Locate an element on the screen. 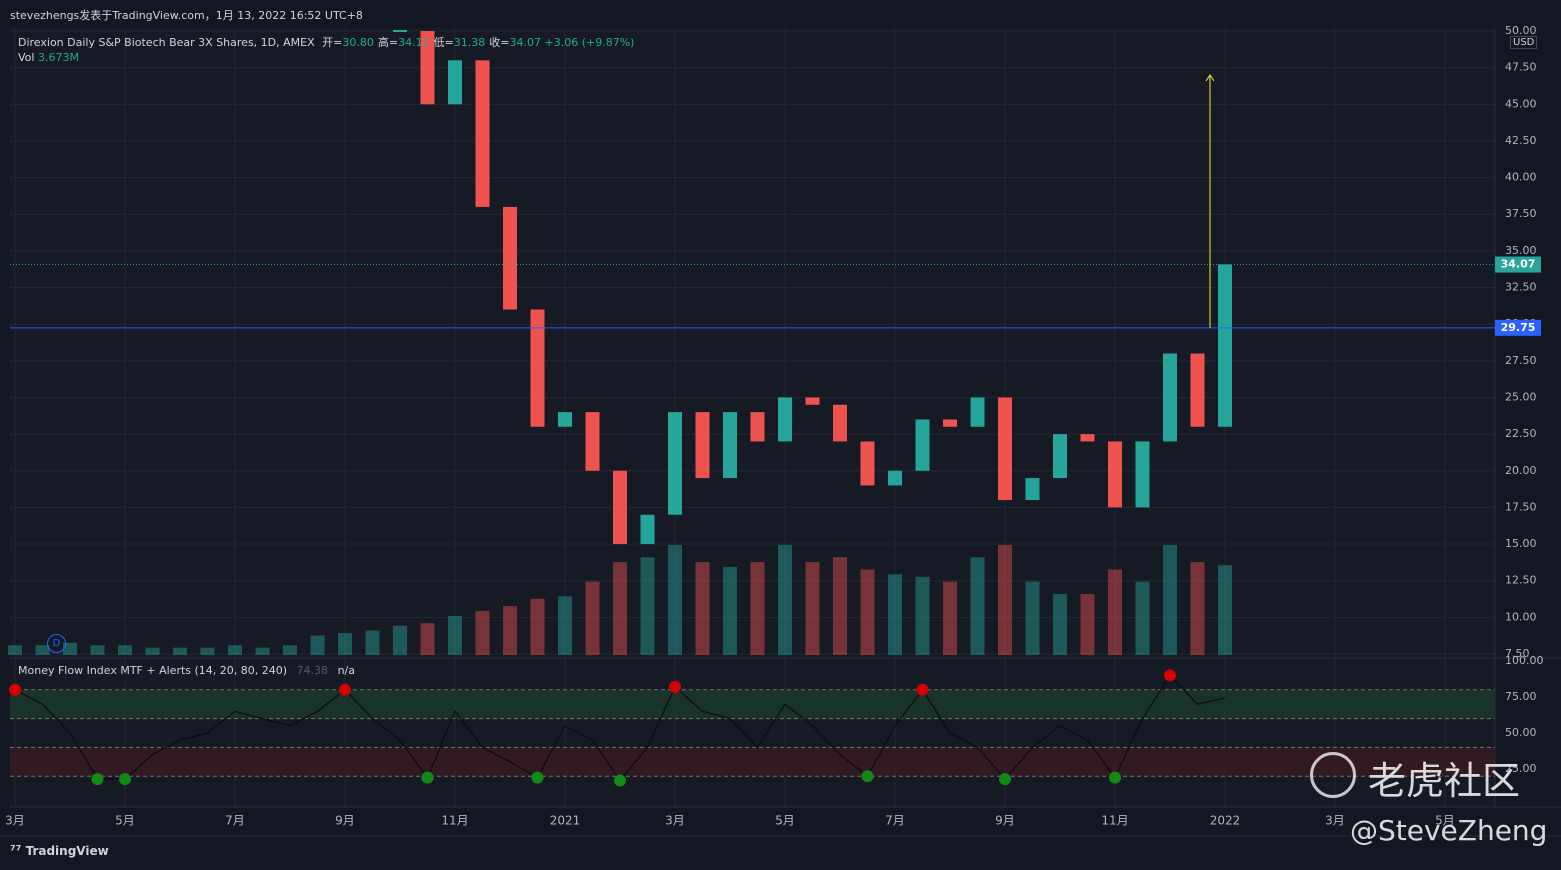  dividend-marker: D is located at coordinates (56, 643).